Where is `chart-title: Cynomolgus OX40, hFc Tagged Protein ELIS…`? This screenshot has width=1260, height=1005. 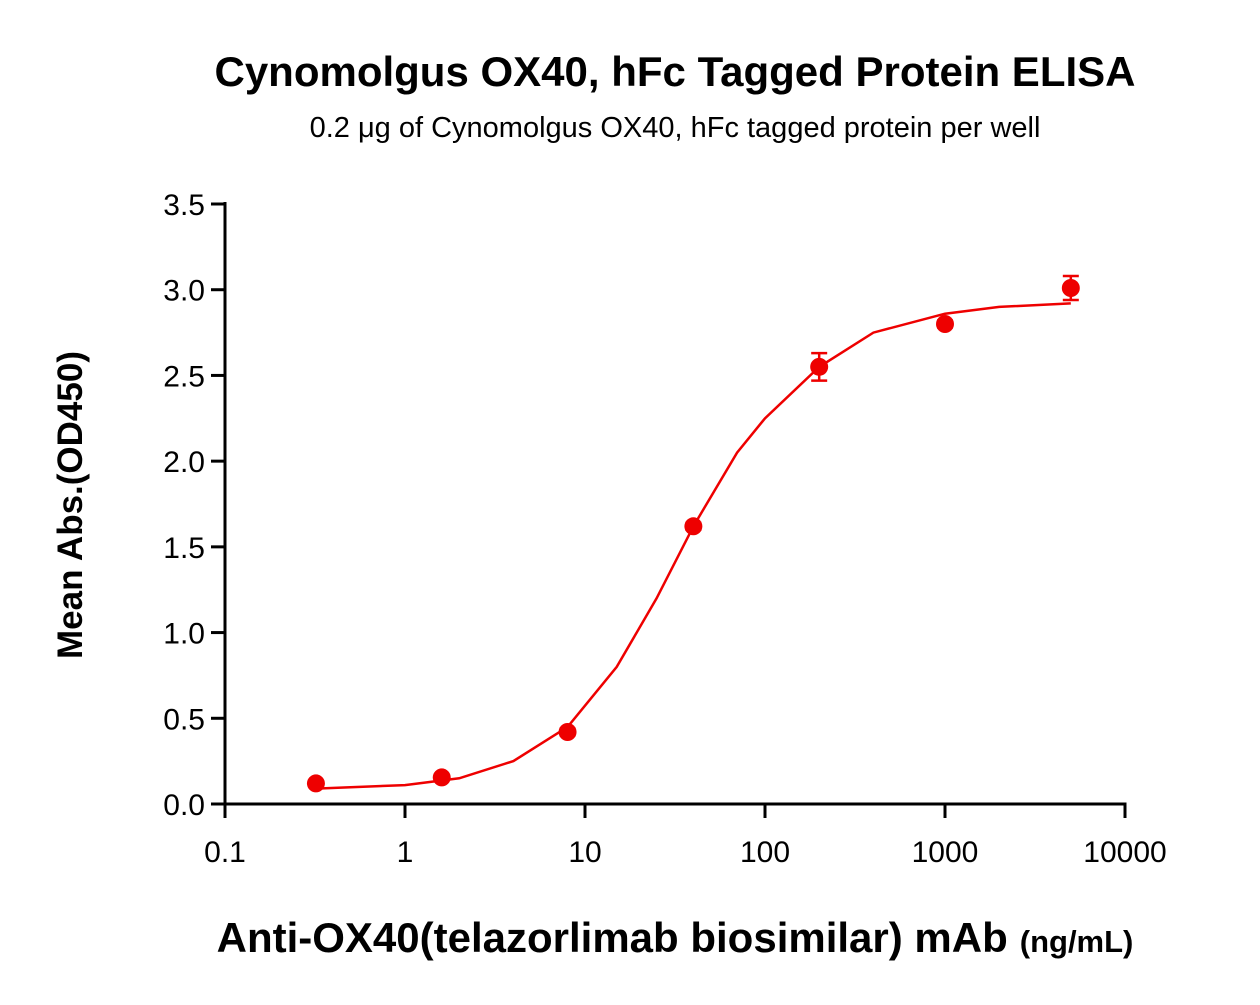
chart-title: Cynomolgus OX40, hFc Tagged Protein ELIS… is located at coordinates (674, 71).